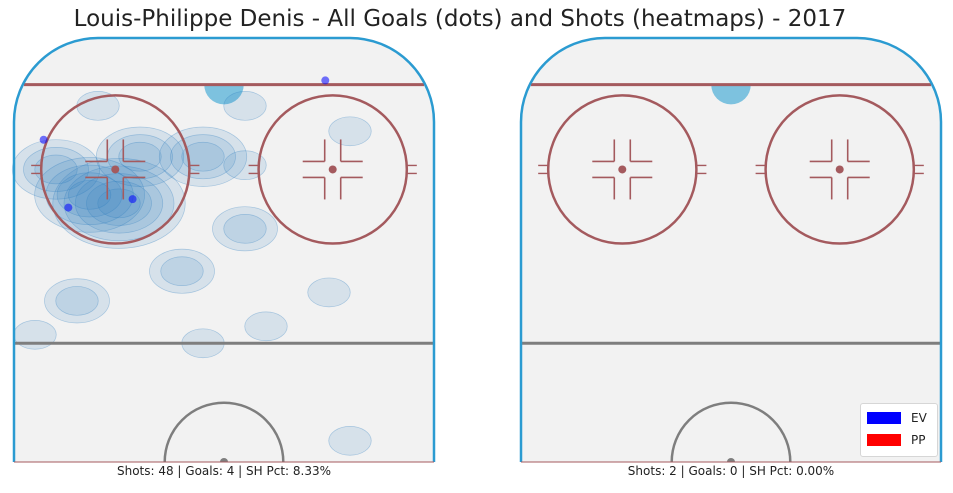  I want to click on legend-swatch-ev, so click(884, 418).